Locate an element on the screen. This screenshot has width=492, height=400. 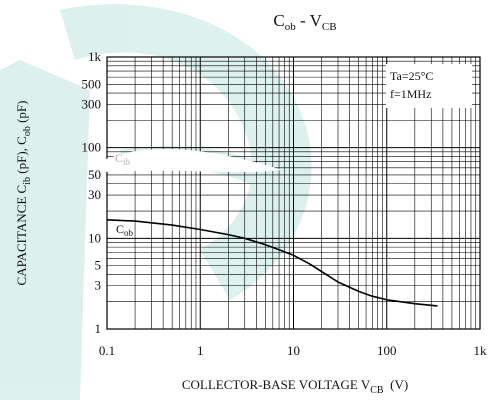
y-tick-label: 3 is located at coordinates (98, 285).